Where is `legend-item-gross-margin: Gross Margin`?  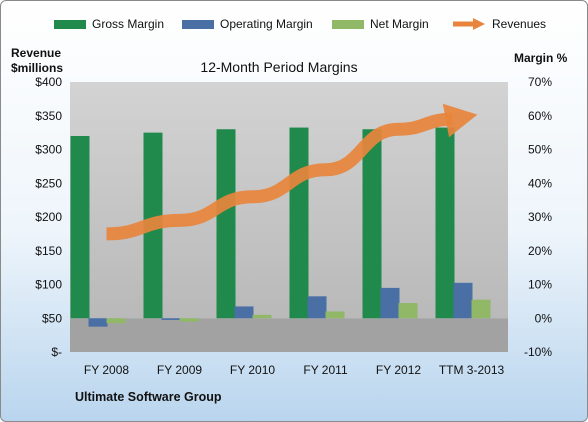 legend-item-gross-margin: Gross Margin is located at coordinates (109, 24).